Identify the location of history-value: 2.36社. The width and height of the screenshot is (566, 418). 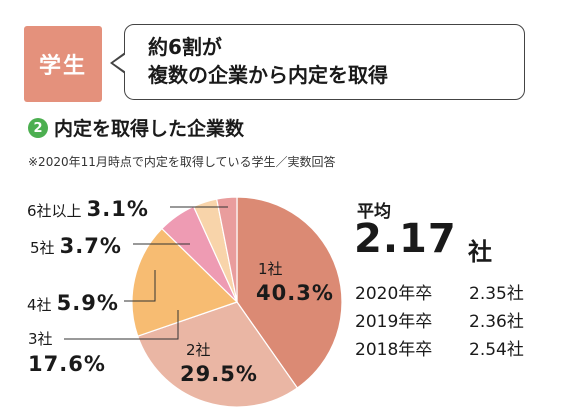
(496, 322).